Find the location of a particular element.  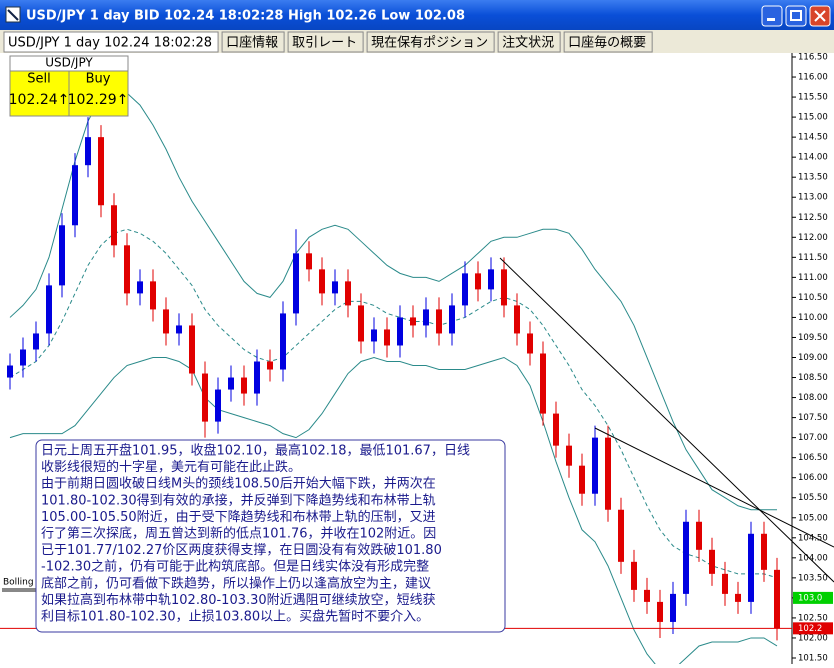

tab-label: 口座情報 is located at coordinates (252, 43).